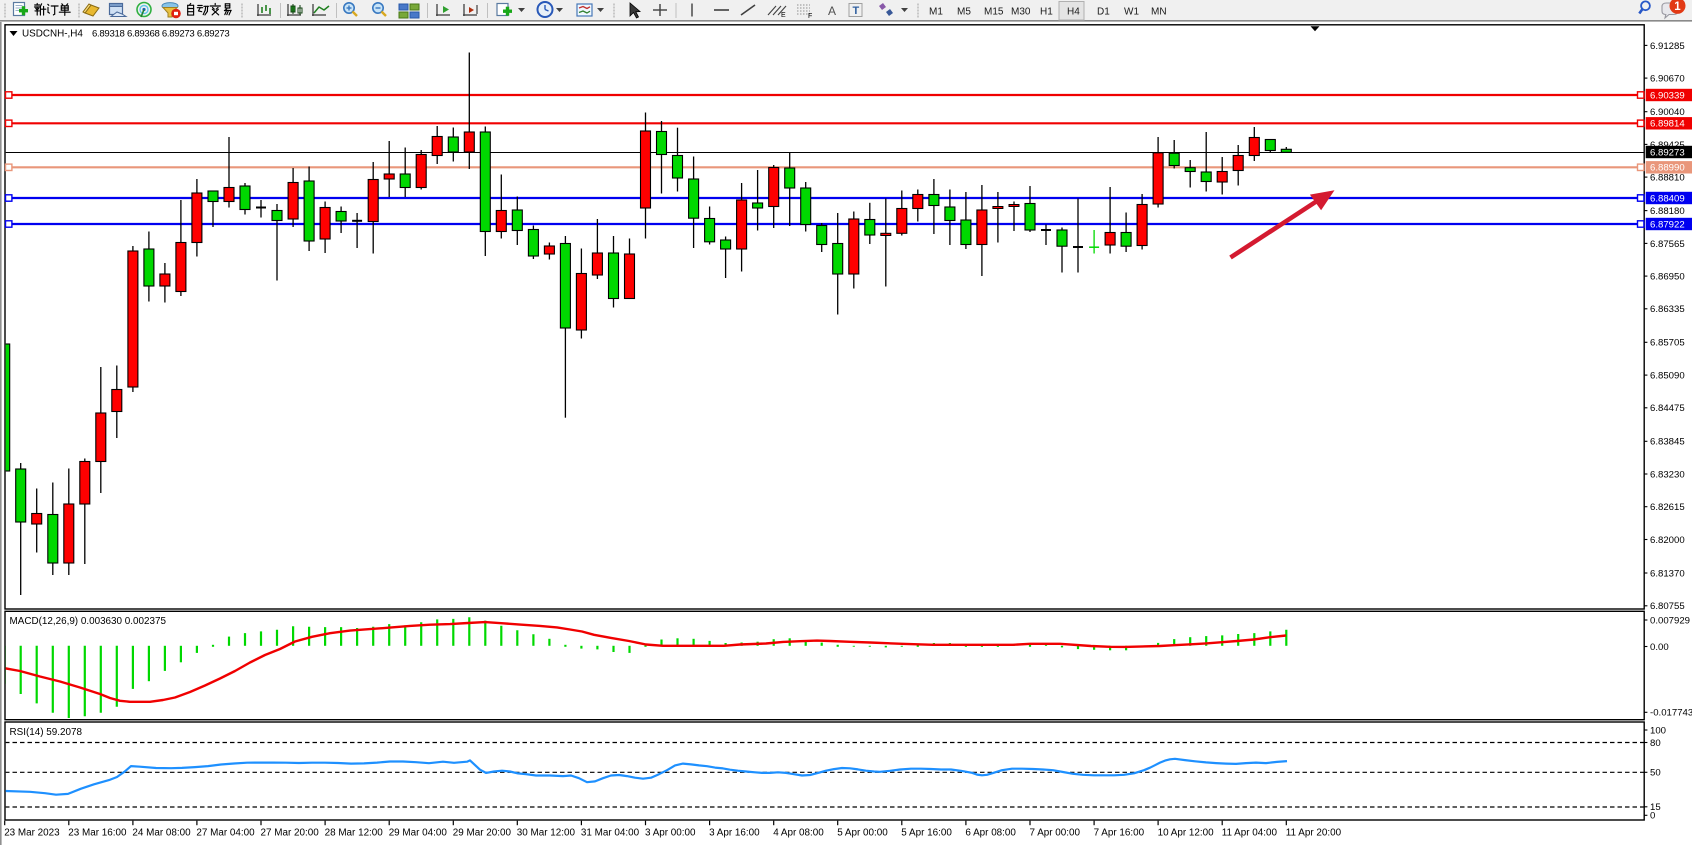  What do you see at coordinates (160, 33) in the screenshot?
I see `svg-text:6.89318 6.89368 6.89273 6.8927: 6.89318 6.89368 6.89273 6.89273` at bounding box center [160, 33].